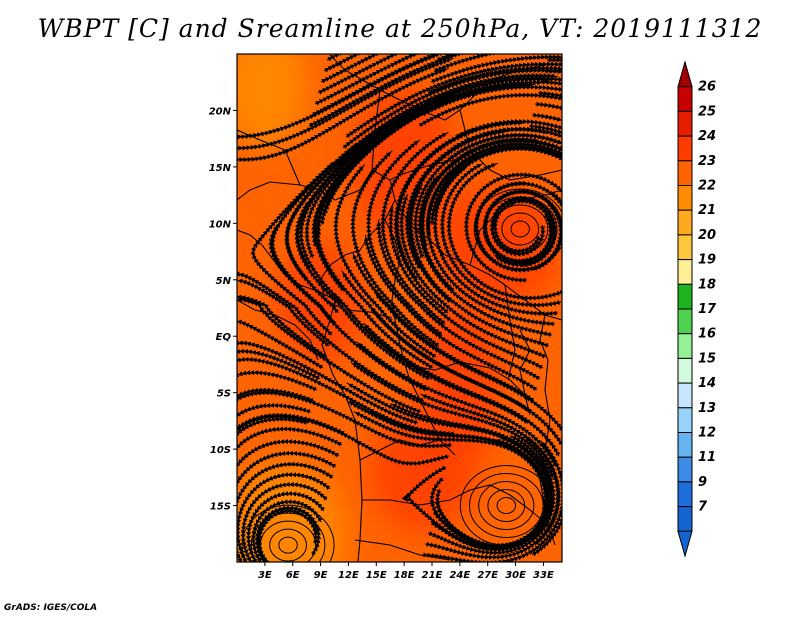 The height and width of the screenshot is (618, 800). Describe the element at coordinates (707, 284) in the screenshot. I see `colorbar-label: 18` at that location.